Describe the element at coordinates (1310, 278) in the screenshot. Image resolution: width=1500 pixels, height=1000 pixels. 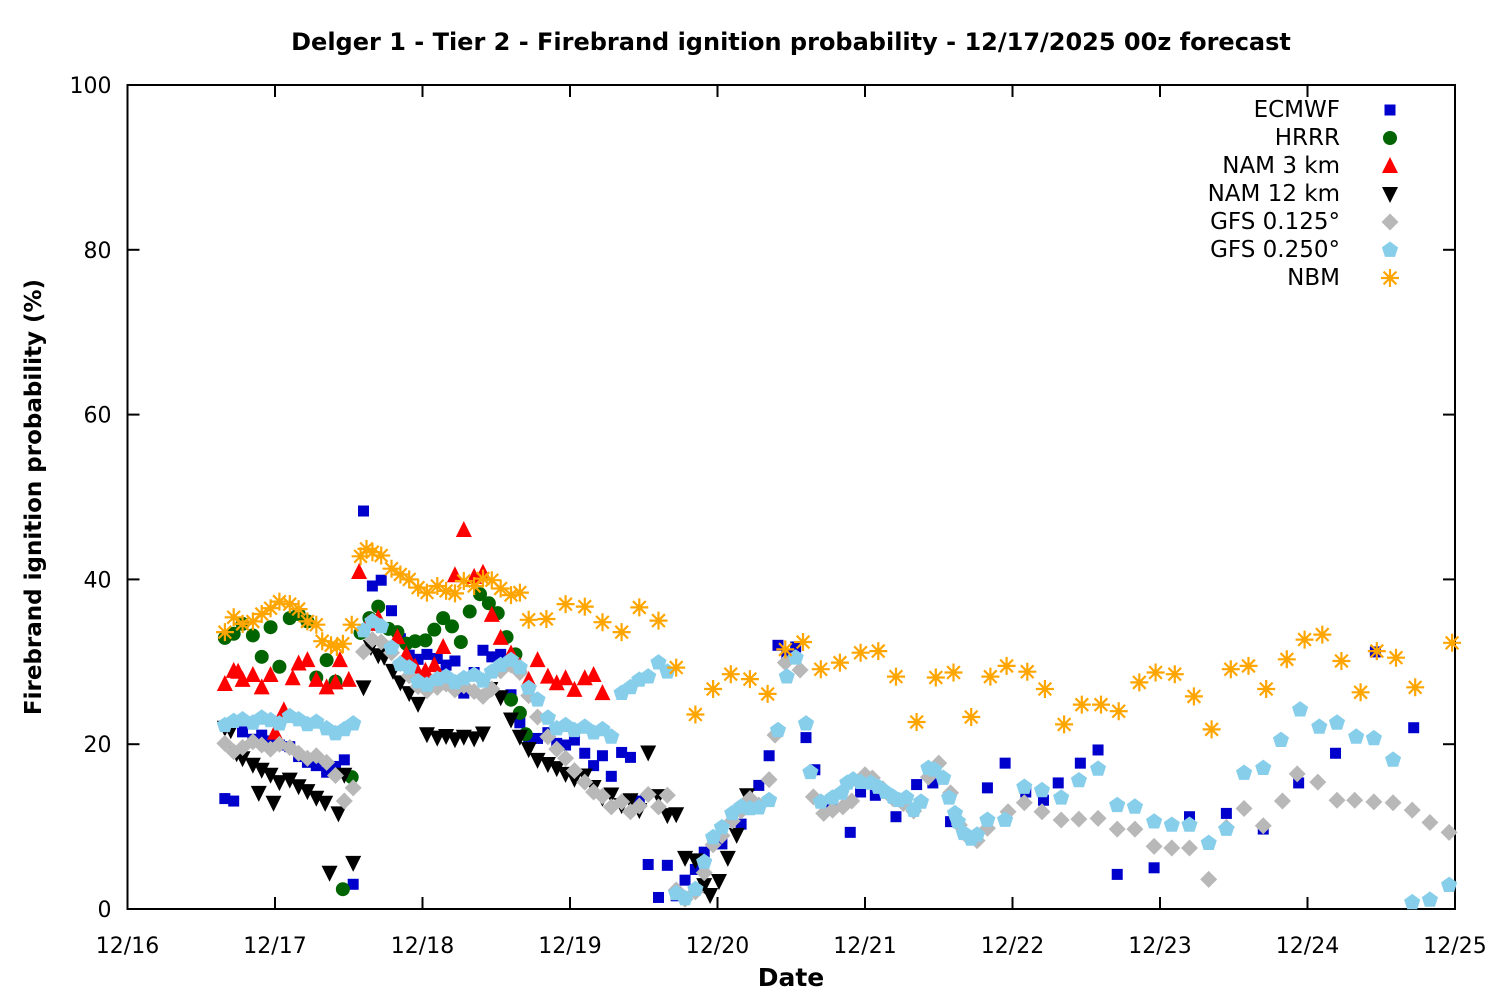
I see `legend-item-nbm: NBM` at that location.